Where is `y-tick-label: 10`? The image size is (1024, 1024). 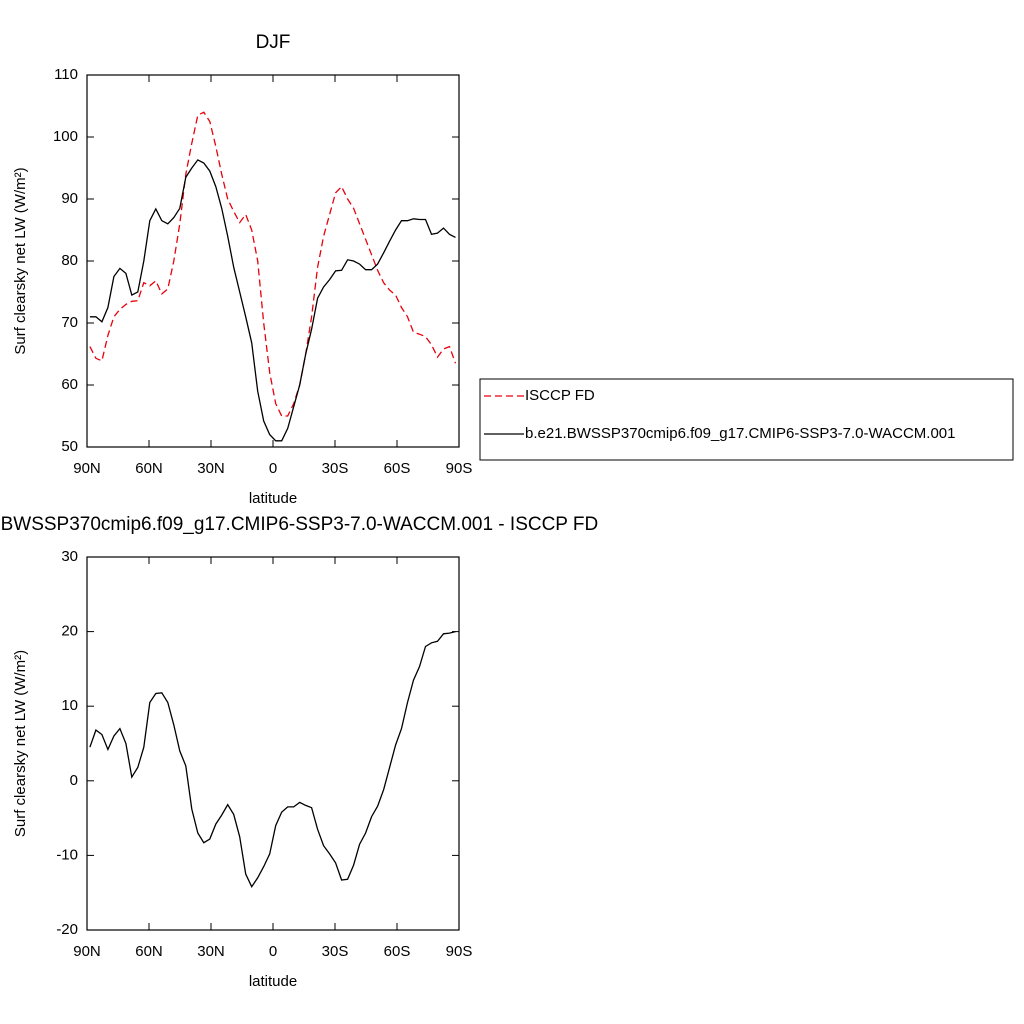
y-tick-label: 10 is located at coordinates (69, 705).